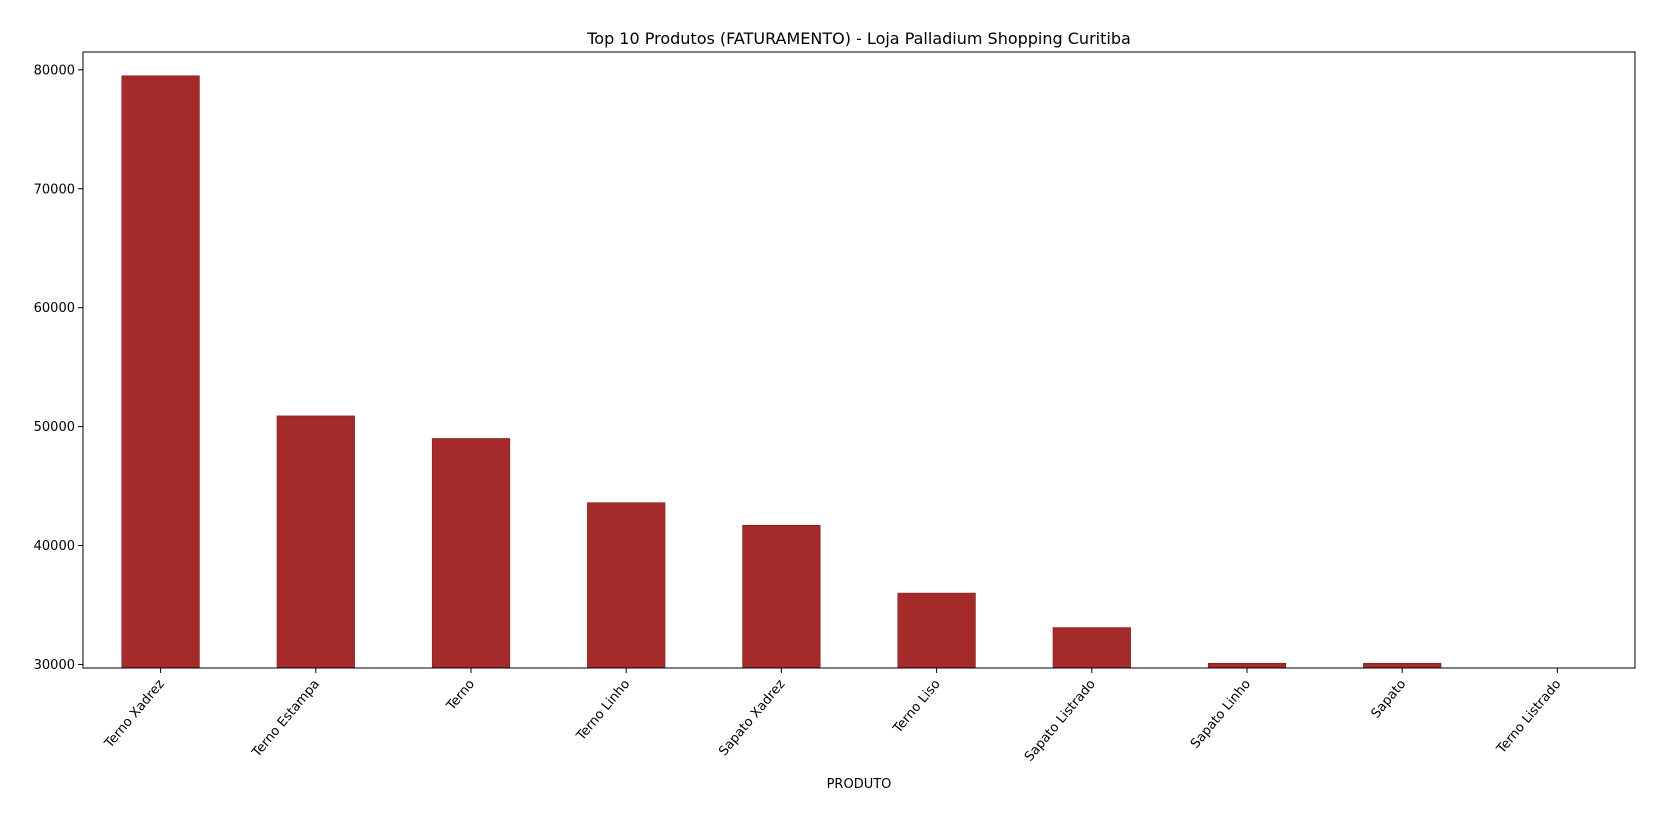 This screenshot has height=820, width=1663. Describe the element at coordinates (134, 714) in the screenshot. I see `x-tick-label: Terno Xadrez` at that location.